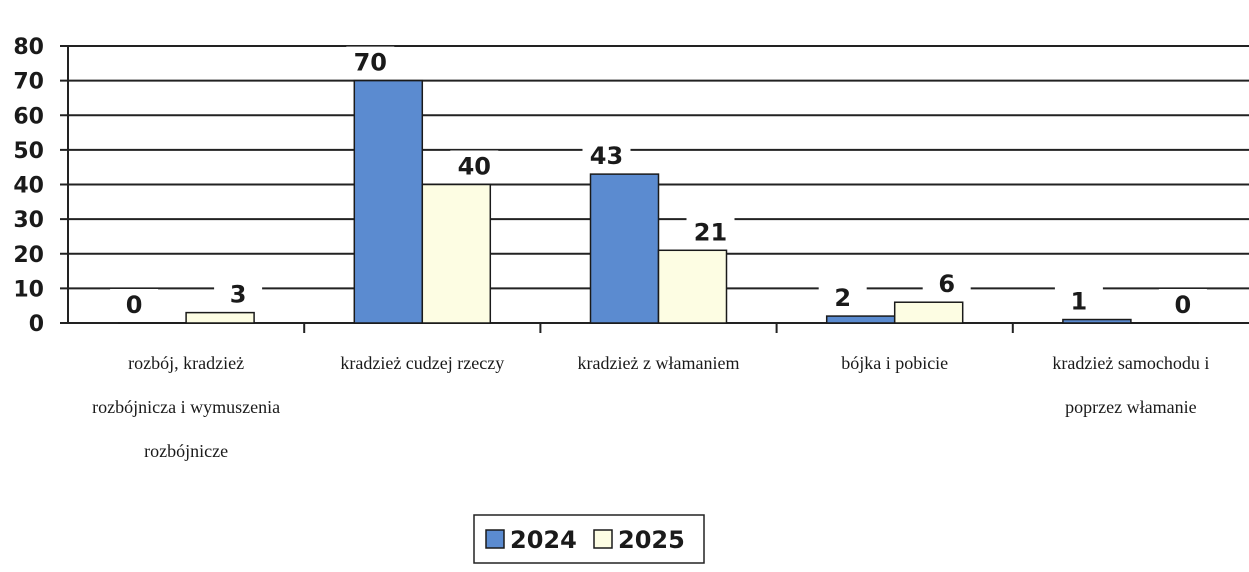 This screenshot has width=1249, height=572. I want to click on data-label-2024-1: 70, so click(370, 63).